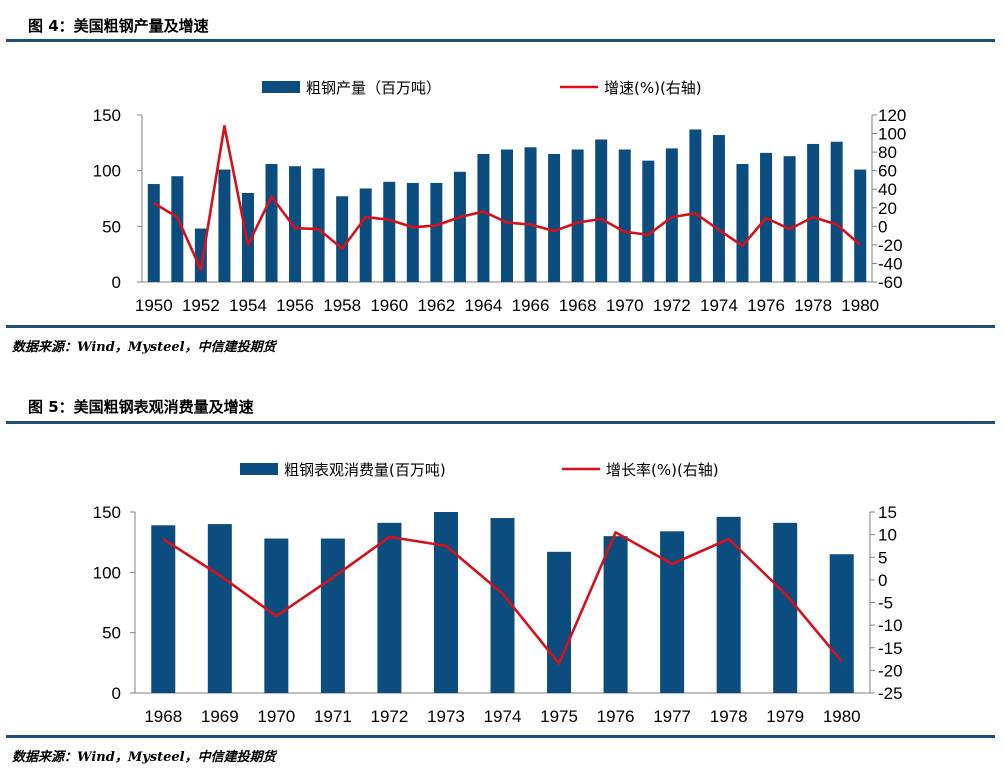 This screenshot has width=1005, height=782. I want to click on bar-1954, so click(247, 237).